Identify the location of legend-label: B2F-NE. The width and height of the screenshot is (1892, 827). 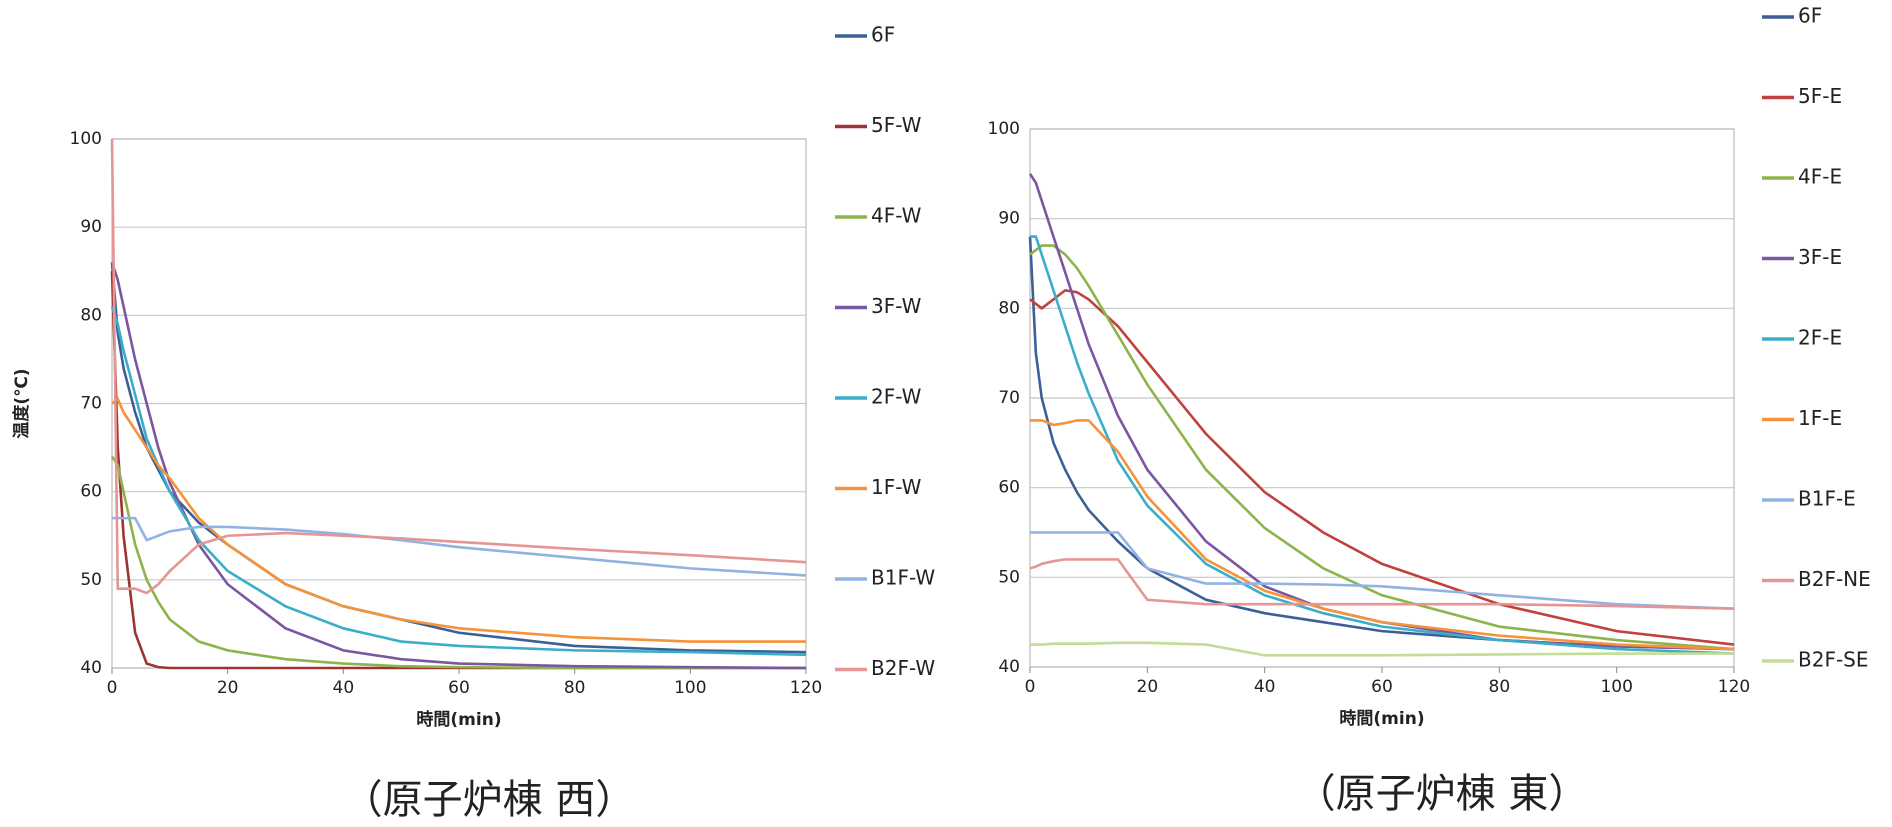
(1834, 579).